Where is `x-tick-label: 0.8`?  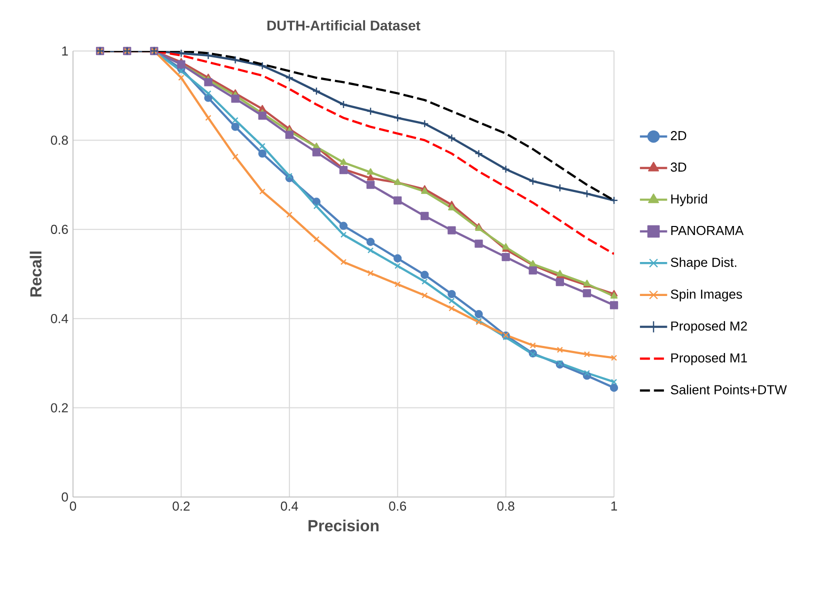 x-tick-label: 0.8 is located at coordinates (505, 506).